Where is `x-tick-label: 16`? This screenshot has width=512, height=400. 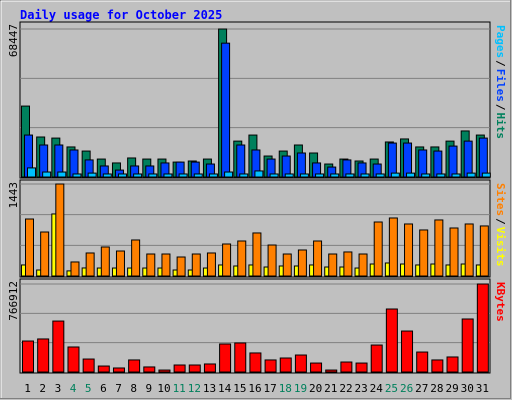 x-tick-label: 16 is located at coordinates (254, 388).